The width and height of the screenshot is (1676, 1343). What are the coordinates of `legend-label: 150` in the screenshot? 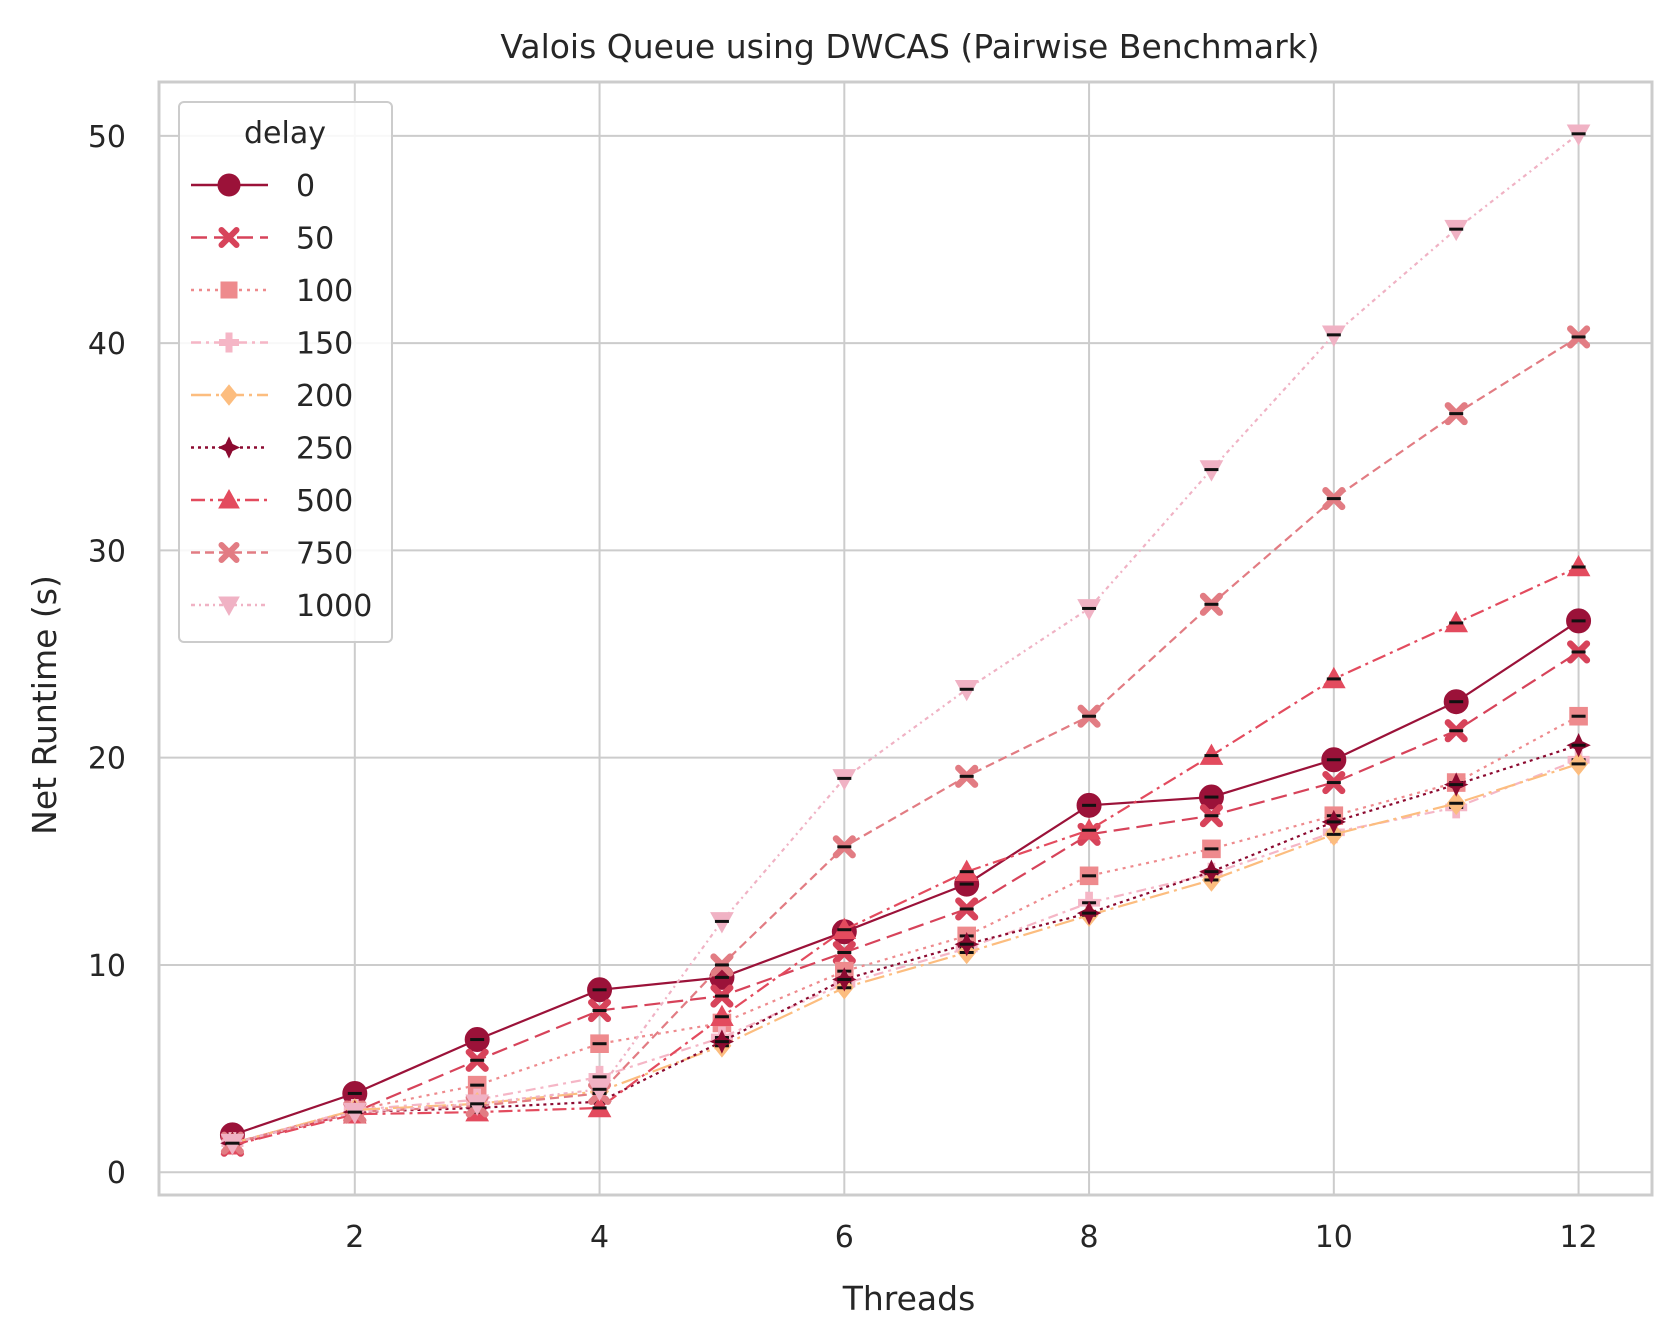 It's located at (324, 344).